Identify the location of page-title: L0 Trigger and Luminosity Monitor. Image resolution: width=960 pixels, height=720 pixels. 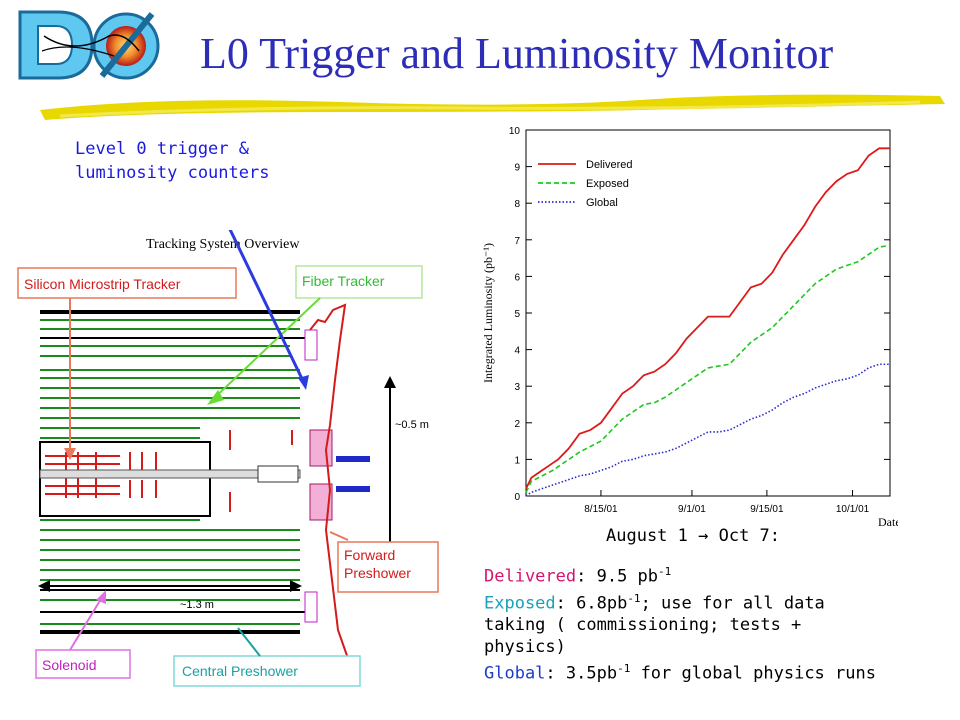
(517, 53).